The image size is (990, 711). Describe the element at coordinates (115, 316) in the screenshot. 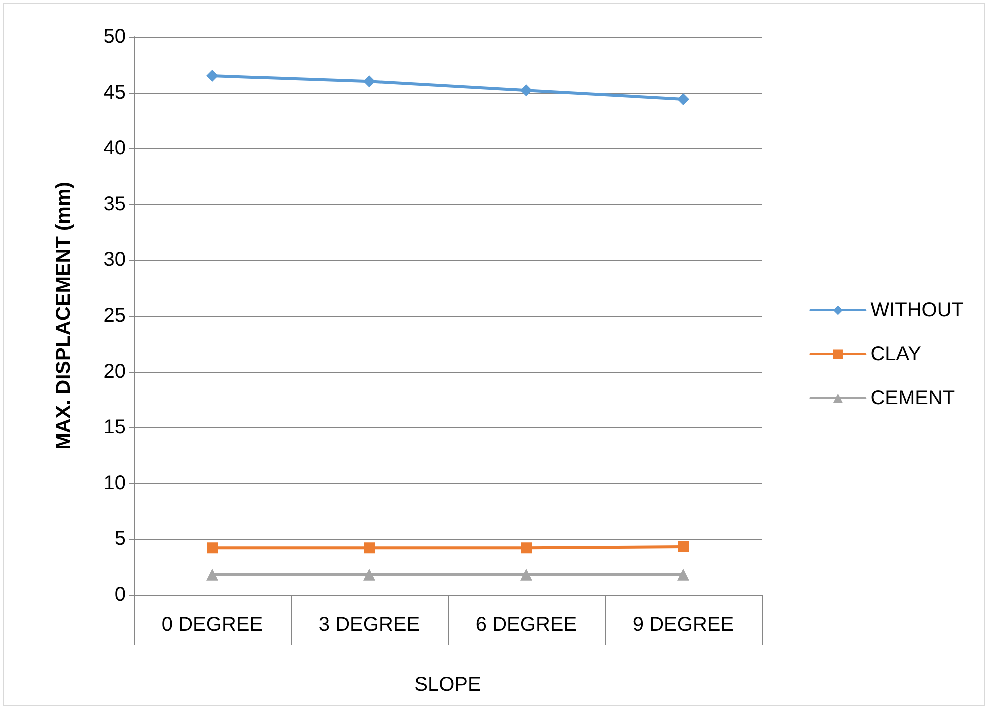

I see `y-tick-label: 25` at that location.